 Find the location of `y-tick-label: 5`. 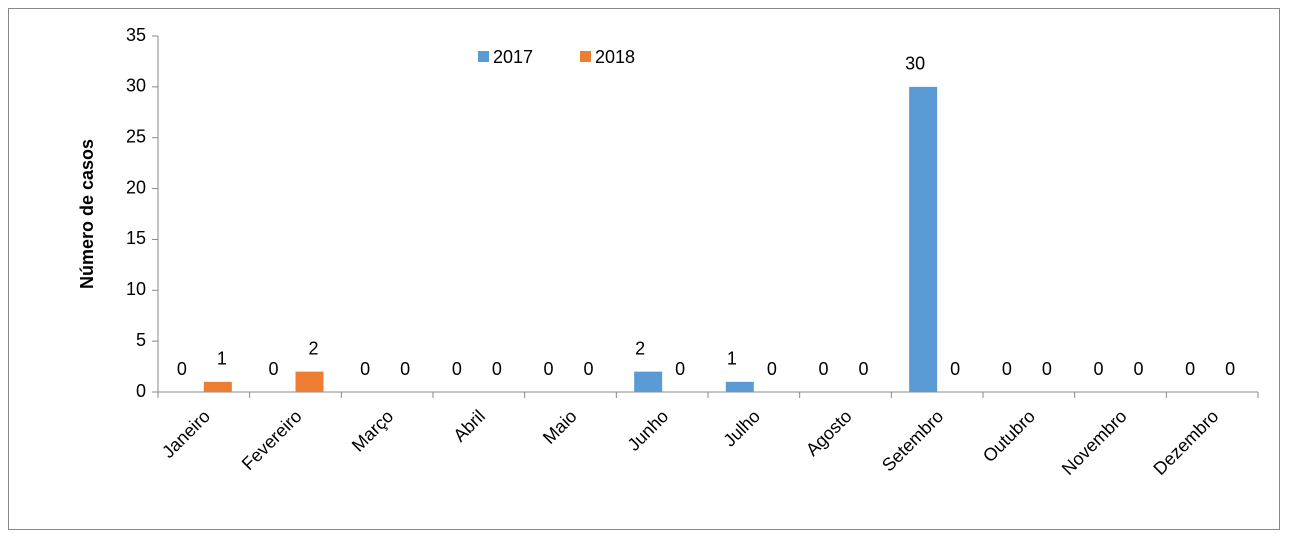

y-tick-label: 5 is located at coordinates (141, 340).